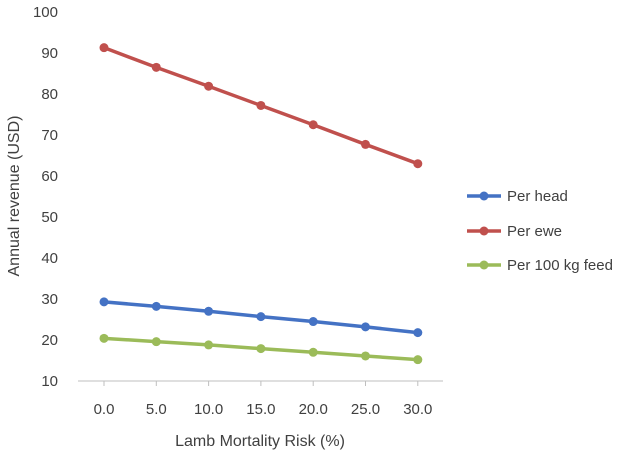  Describe the element at coordinates (537, 196) in the screenshot. I see `legend-label-per-head: Per head` at that location.